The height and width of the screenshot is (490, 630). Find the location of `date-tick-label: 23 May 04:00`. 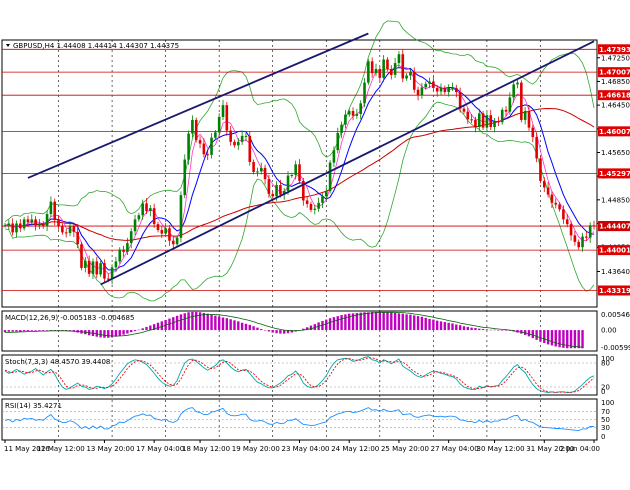

date-tick-label: 23 May 04:00 is located at coordinates (306, 449).